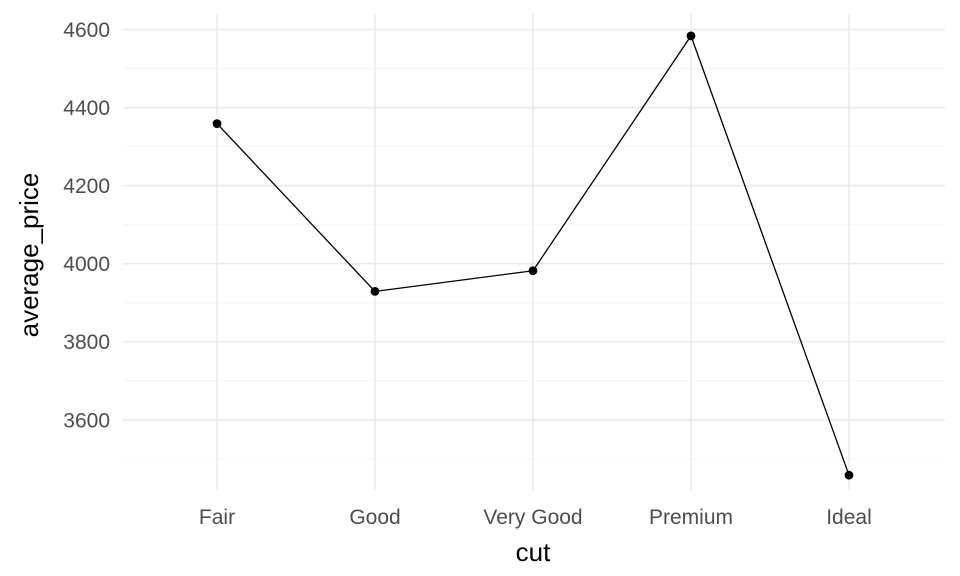  What do you see at coordinates (86, 108) in the screenshot?
I see `y-tick-label: 4400` at bounding box center [86, 108].